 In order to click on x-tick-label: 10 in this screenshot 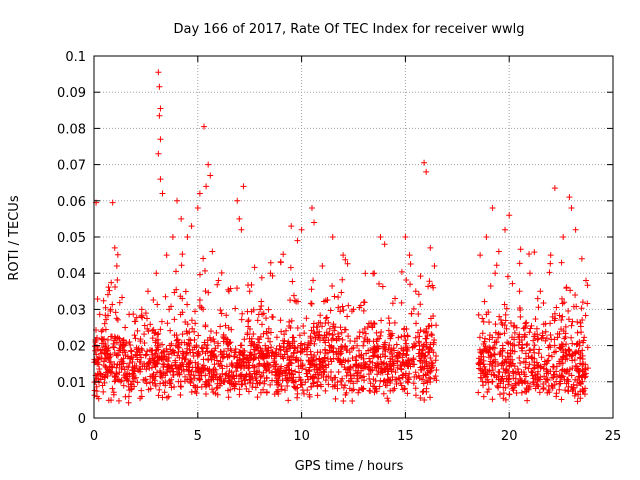, I will do `click(301, 436)`.